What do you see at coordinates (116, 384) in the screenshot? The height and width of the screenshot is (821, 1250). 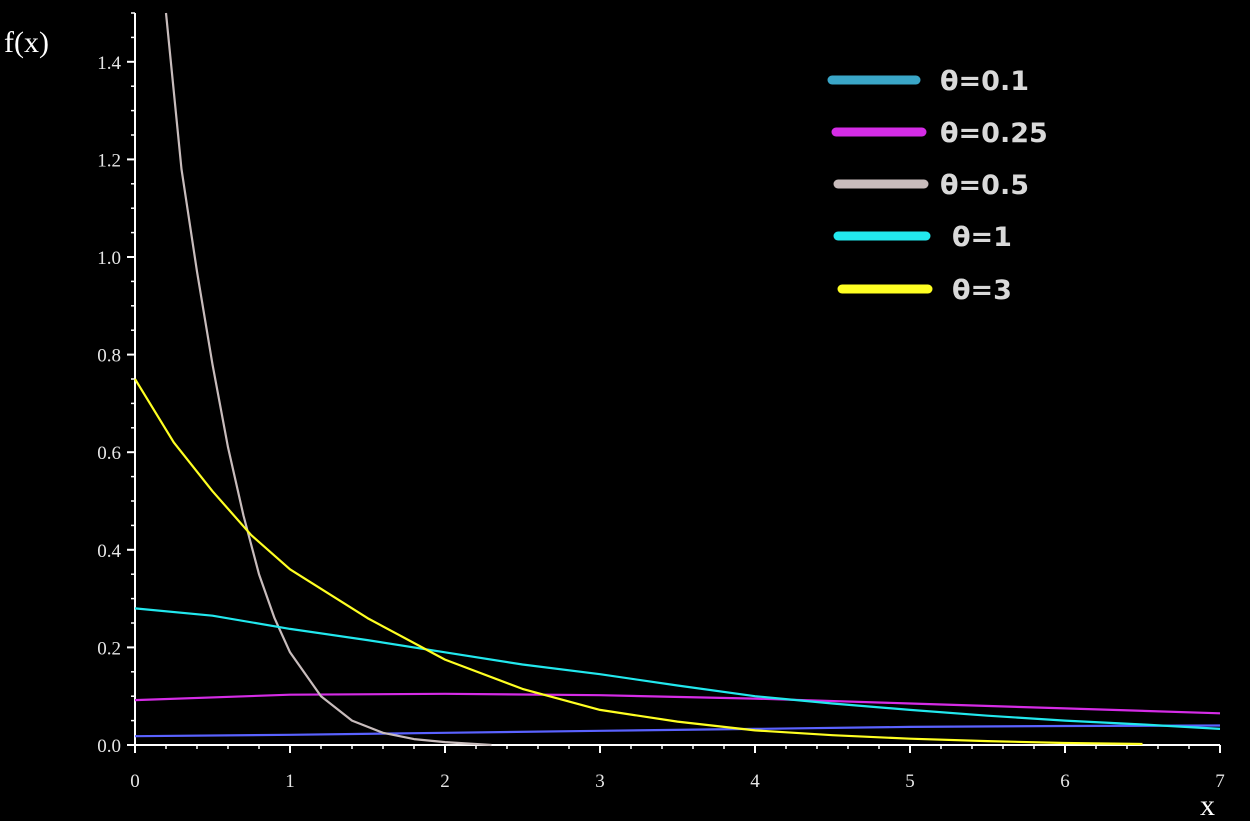 I see `y-ticks: 0.0 0.2 0.4 0.6 0.8 1.0 1.2 1.4` at bounding box center [116, 384].